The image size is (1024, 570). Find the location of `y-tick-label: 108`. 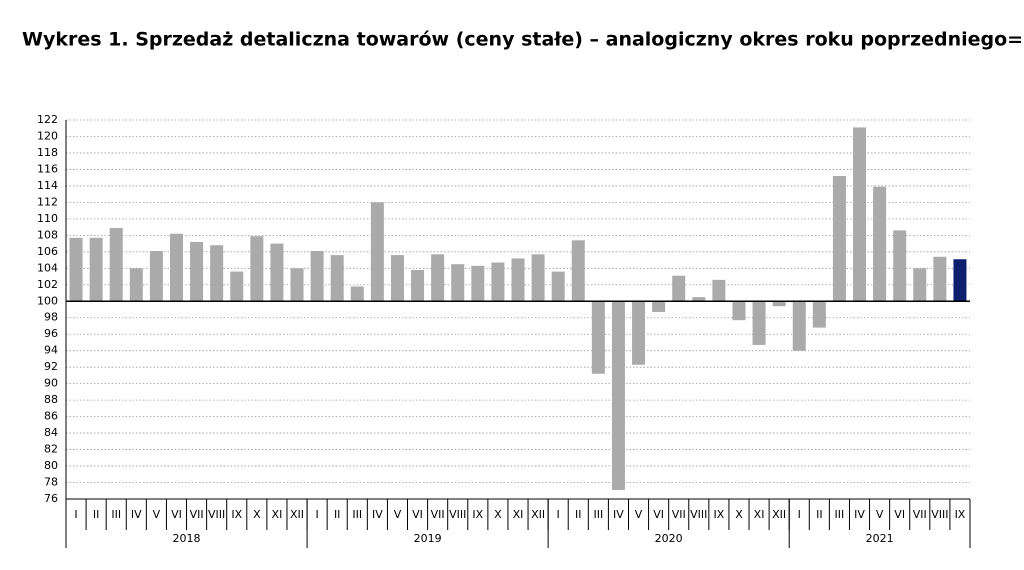

y-tick-label: 108 is located at coordinates (47, 234).